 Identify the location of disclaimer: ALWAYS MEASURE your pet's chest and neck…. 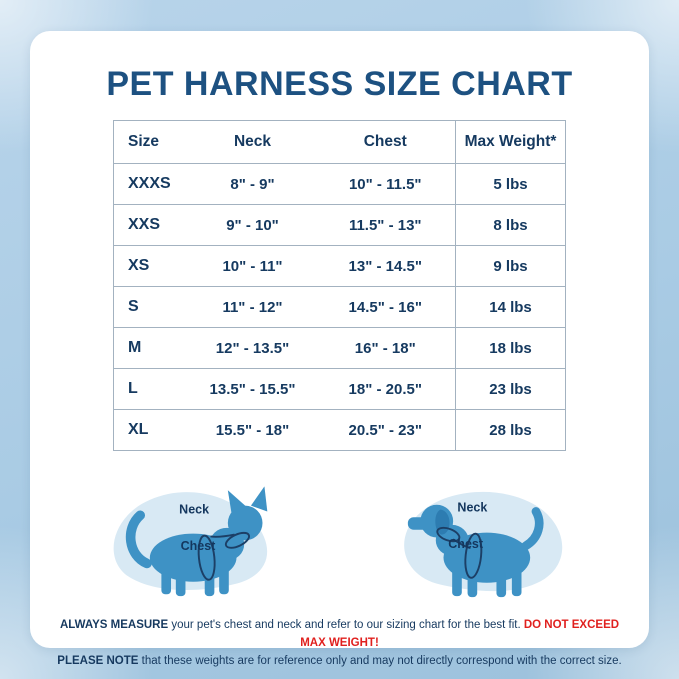
(340, 643).